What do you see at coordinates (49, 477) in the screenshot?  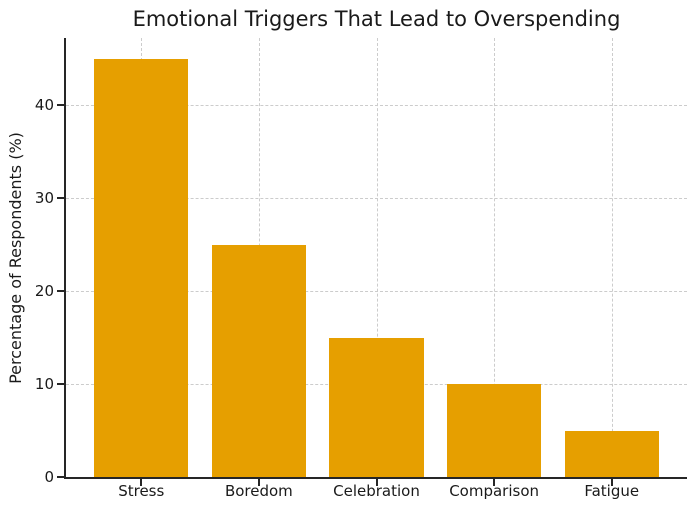 I see `y-tick-label-0: 0` at bounding box center [49, 477].